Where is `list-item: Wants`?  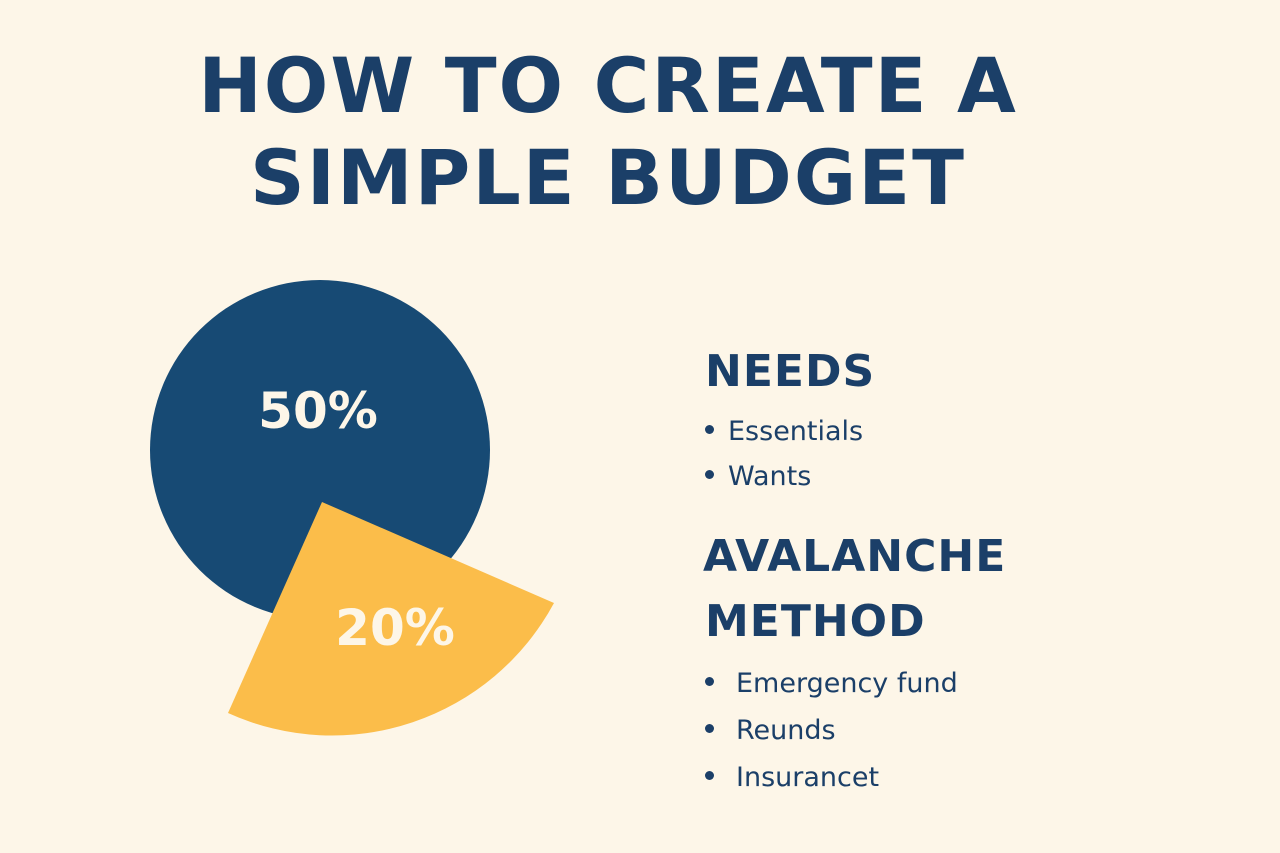 list-item: Wants is located at coordinates (758, 477).